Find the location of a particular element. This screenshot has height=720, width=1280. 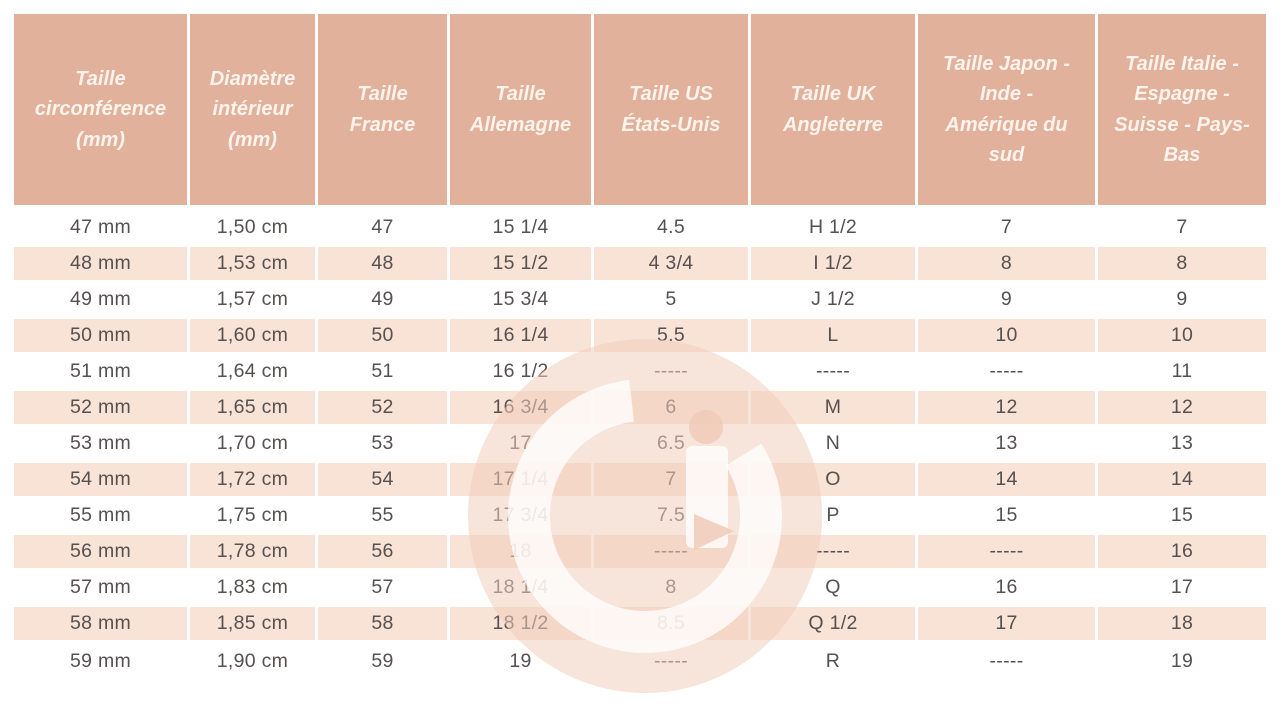

table-row: 59 mm 1,90 cm 59 19 ----- R ----- 19 is located at coordinates (640, 661).